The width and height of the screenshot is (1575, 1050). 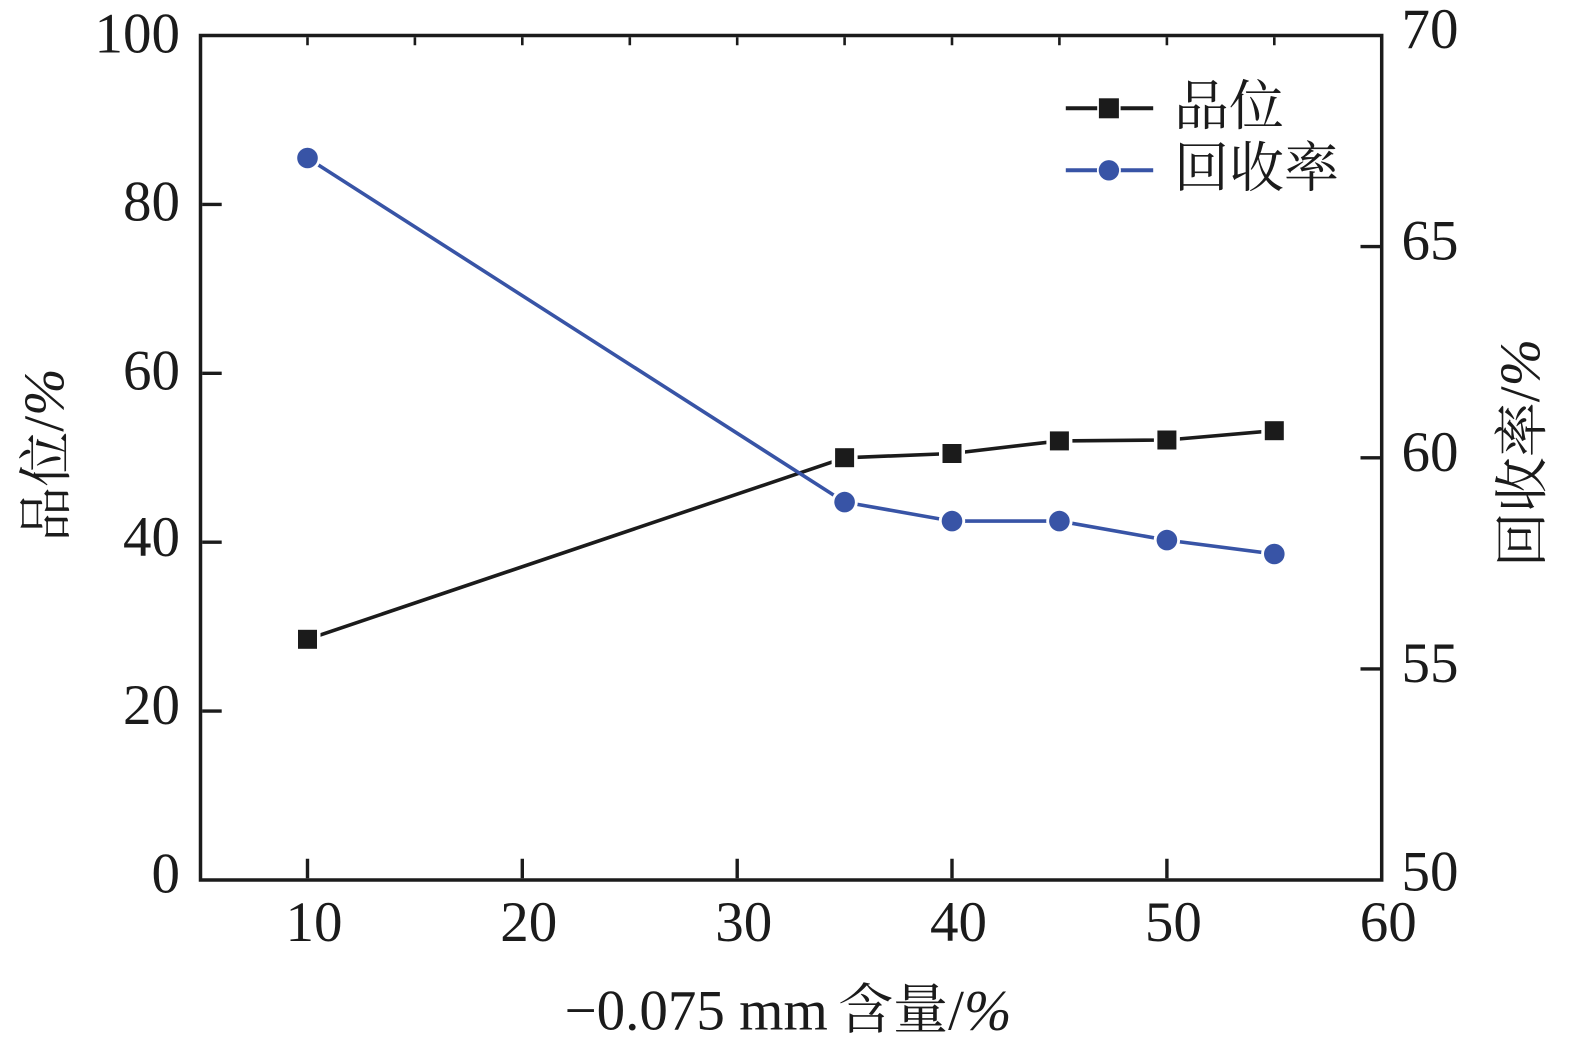 What do you see at coordinates (138, 34) in the screenshot?
I see `svg-text: 100` at bounding box center [138, 34].